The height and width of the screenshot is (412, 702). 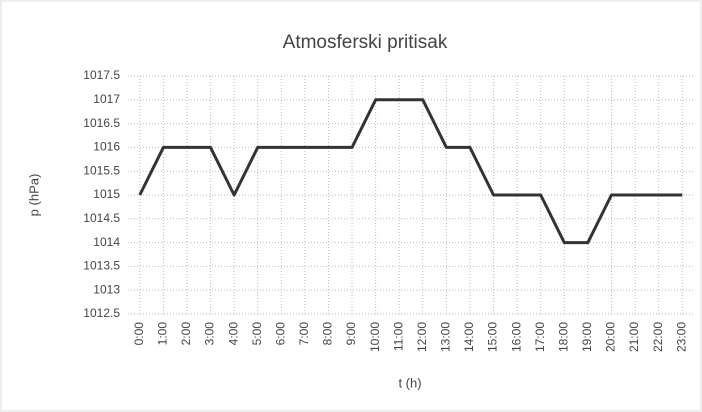 I want to click on x-tick-label: 4:00, so click(x=233, y=334).